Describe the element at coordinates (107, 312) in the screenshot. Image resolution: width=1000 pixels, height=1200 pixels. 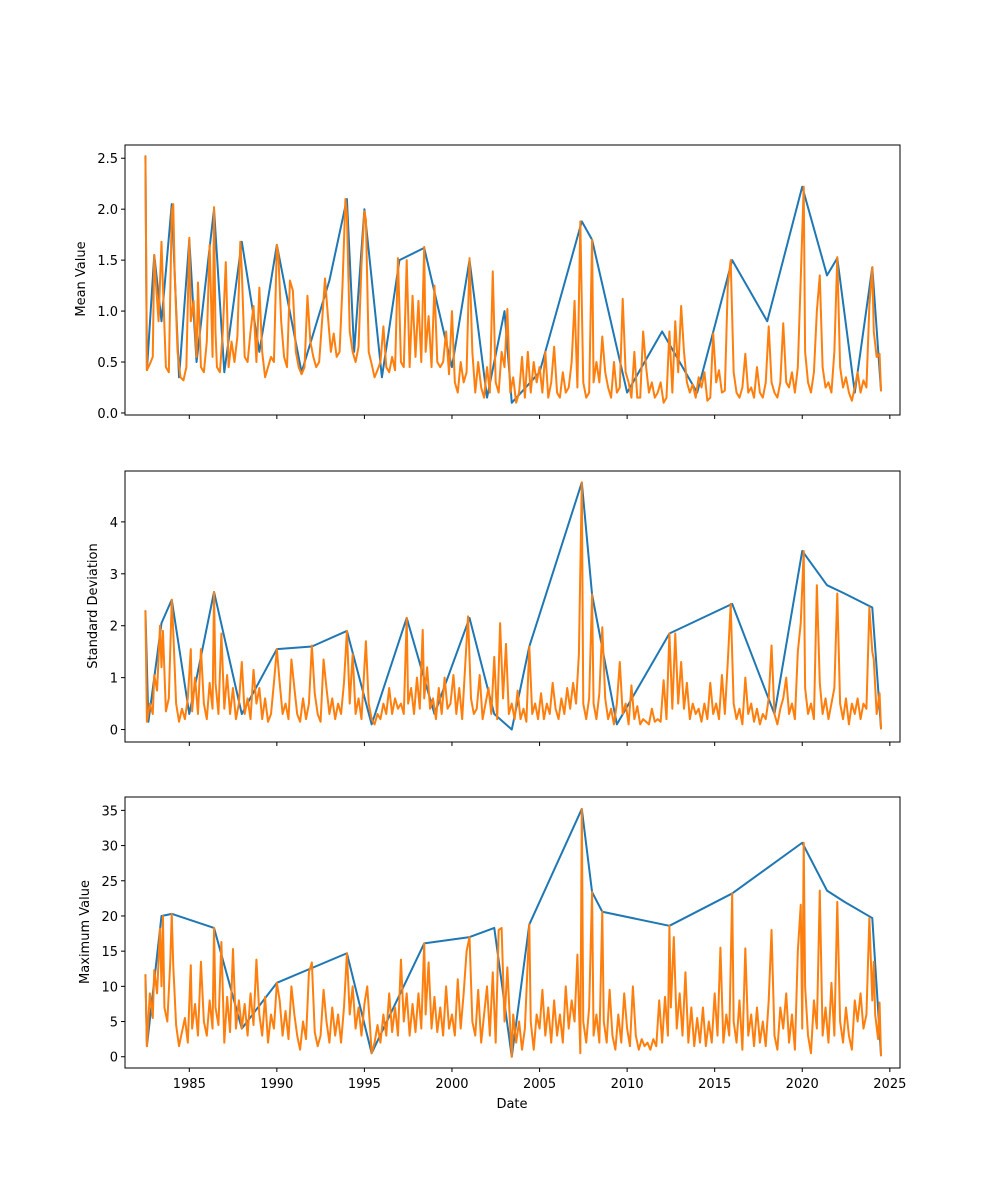
I see `ytick-label-mean-2: 1.0` at that location.